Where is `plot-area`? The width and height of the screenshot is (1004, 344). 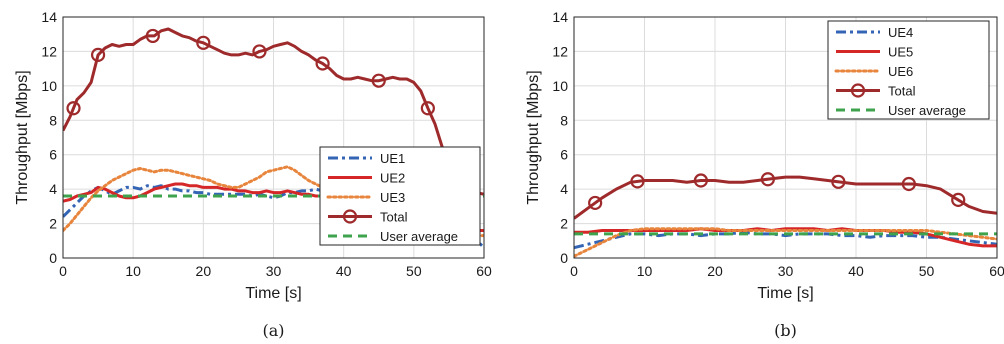
plot-area is located at coordinates (785, 215).